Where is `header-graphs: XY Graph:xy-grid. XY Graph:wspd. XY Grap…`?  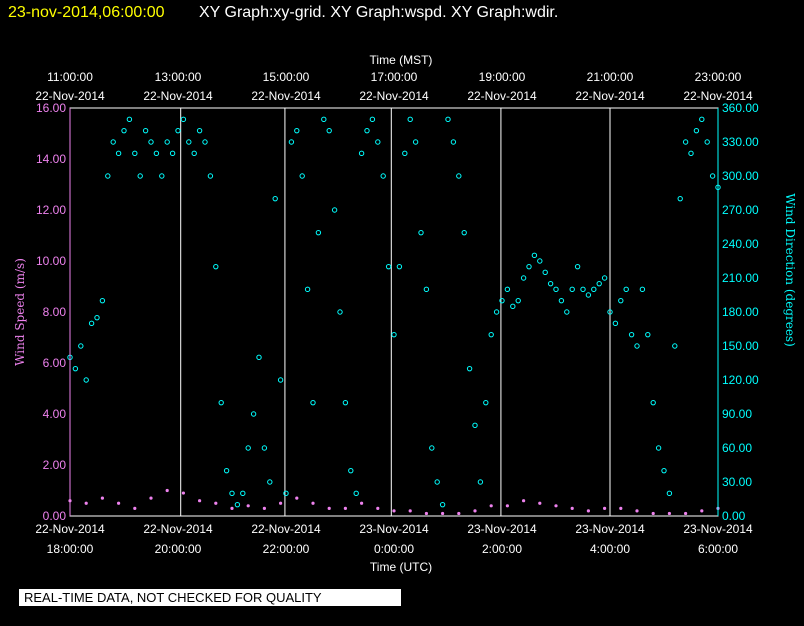 header-graphs: XY Graph:xy-grid. XY Graph:wspd. XY Grap… is located at coordinates (378, 12).